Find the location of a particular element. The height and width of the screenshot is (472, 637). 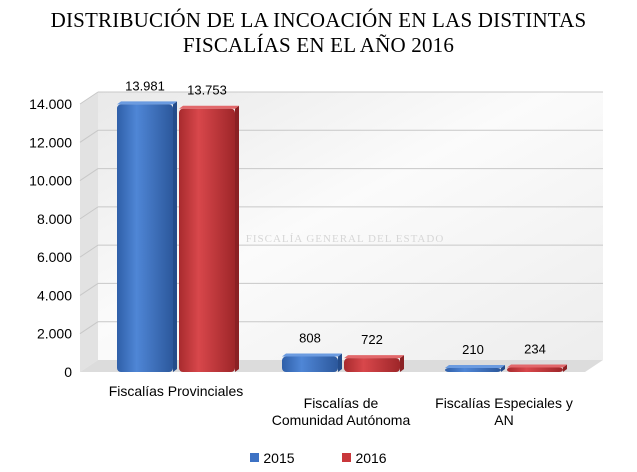

data-label-2016: 722 is located at coordinates (372, 339).